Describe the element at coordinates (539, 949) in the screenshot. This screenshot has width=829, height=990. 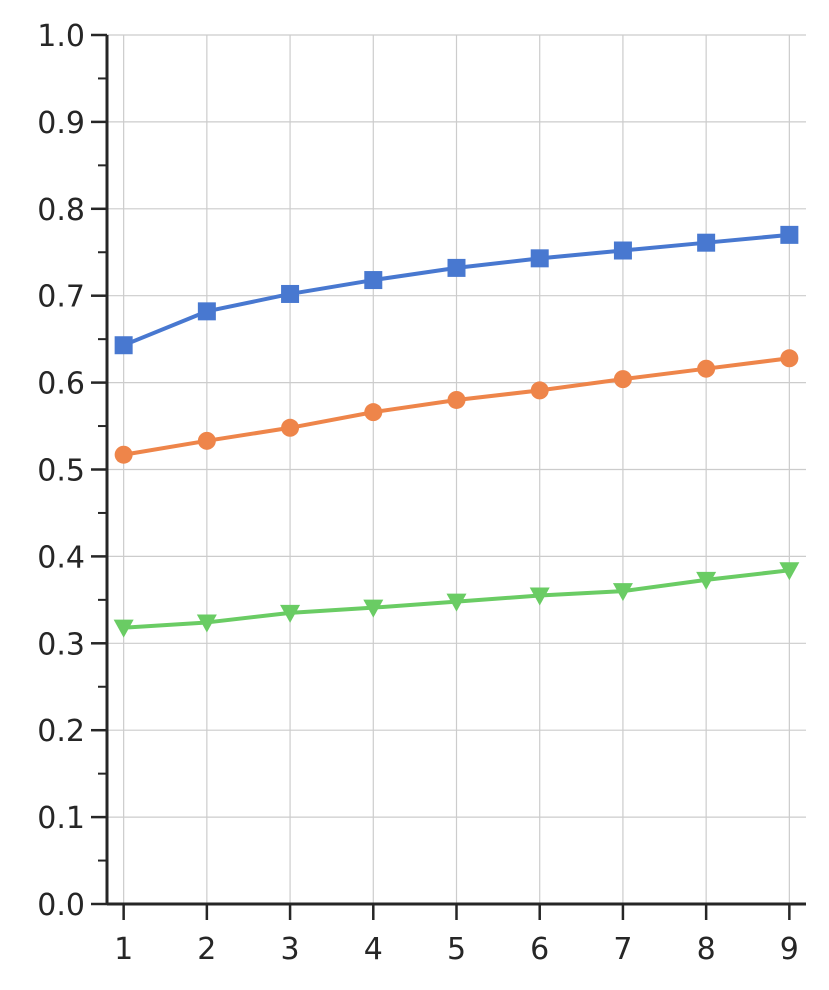
I see `x-tick-label: 6` at that location.